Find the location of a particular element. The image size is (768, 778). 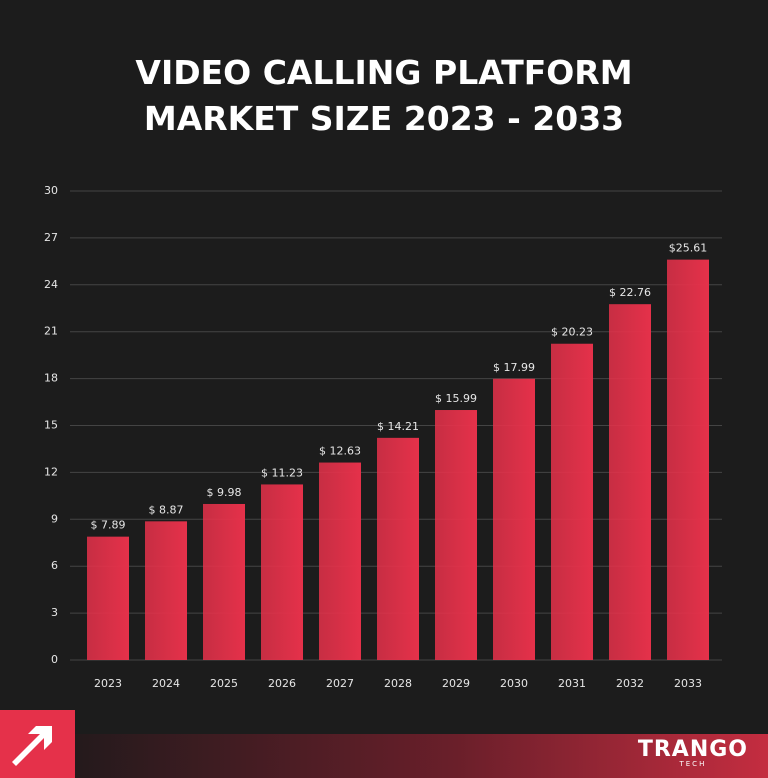

y-tick-label: 9 is located at coordinates (54, 518).